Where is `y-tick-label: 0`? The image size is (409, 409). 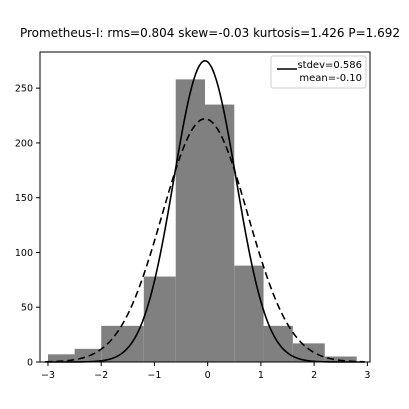 y-tick-label: 0 is located at coordinates (30, 363).